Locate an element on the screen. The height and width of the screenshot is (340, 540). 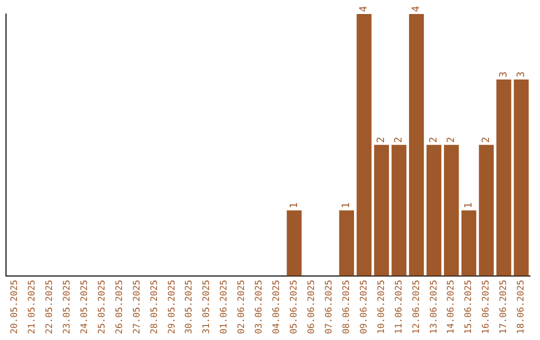
x-tick-label: 30.05.2025 is located at coordinates (189, 307).